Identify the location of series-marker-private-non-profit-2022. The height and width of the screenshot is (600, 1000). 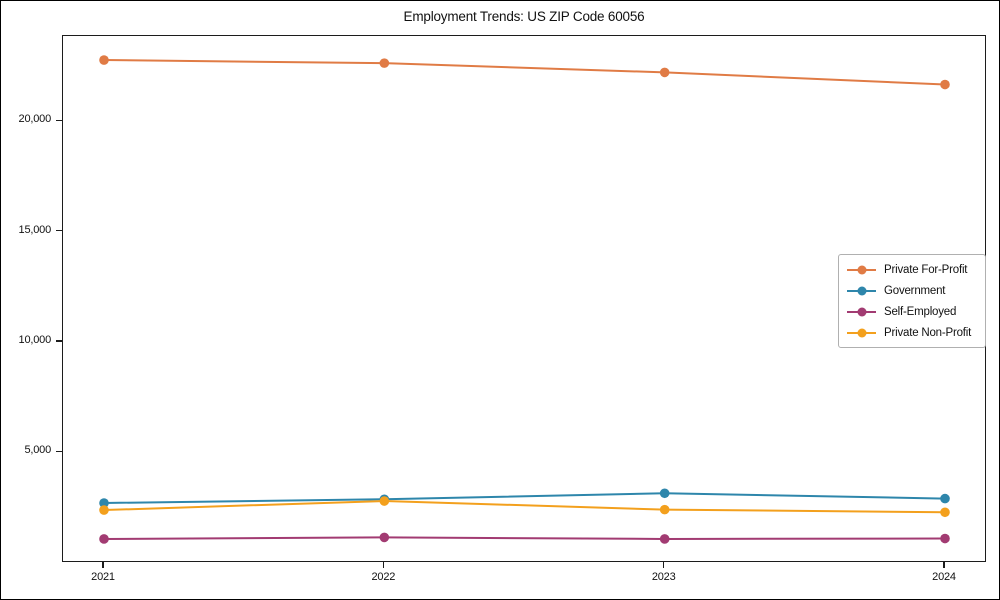
(384, 501).